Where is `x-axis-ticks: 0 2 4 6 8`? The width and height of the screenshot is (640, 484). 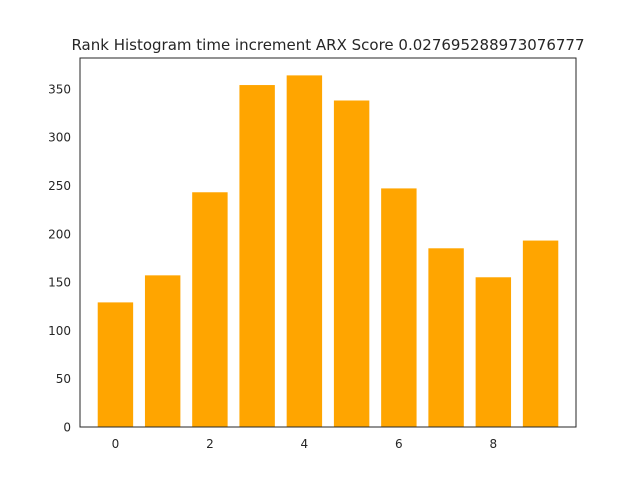 x-axis-ticks: 0 2 4 6 8 is located at coordinates (305, 444).